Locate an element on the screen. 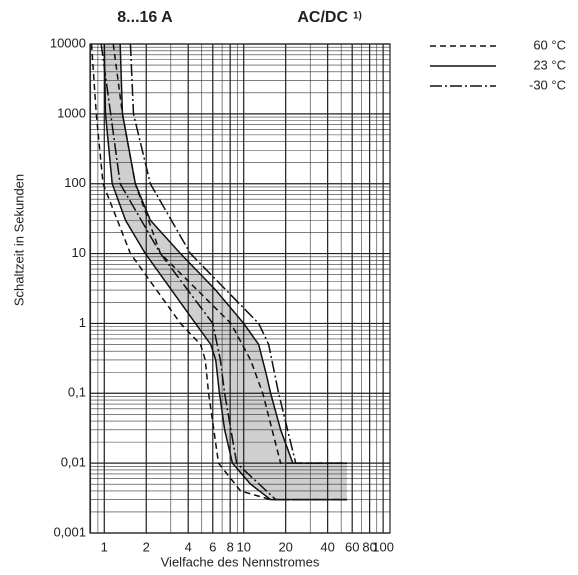  y-tick-label: 1000 is located at coordinates (71, 112).